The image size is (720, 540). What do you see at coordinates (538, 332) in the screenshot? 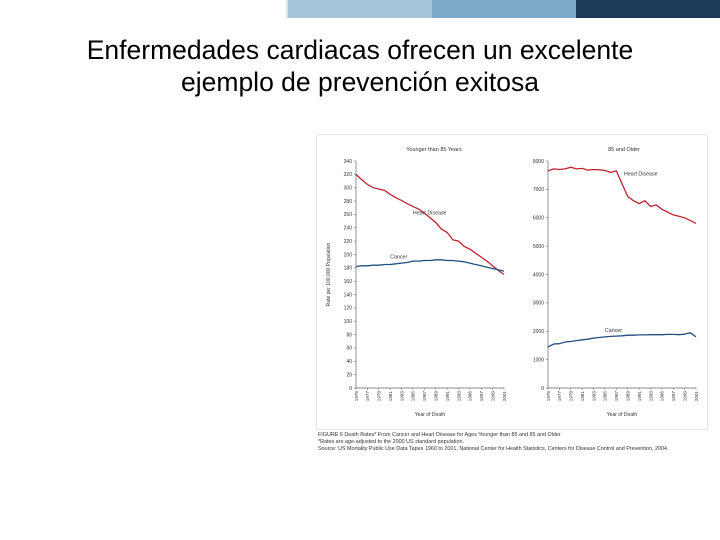
I see `chart-2-y-tick-label: 2000` at bounding box center [538, 332].